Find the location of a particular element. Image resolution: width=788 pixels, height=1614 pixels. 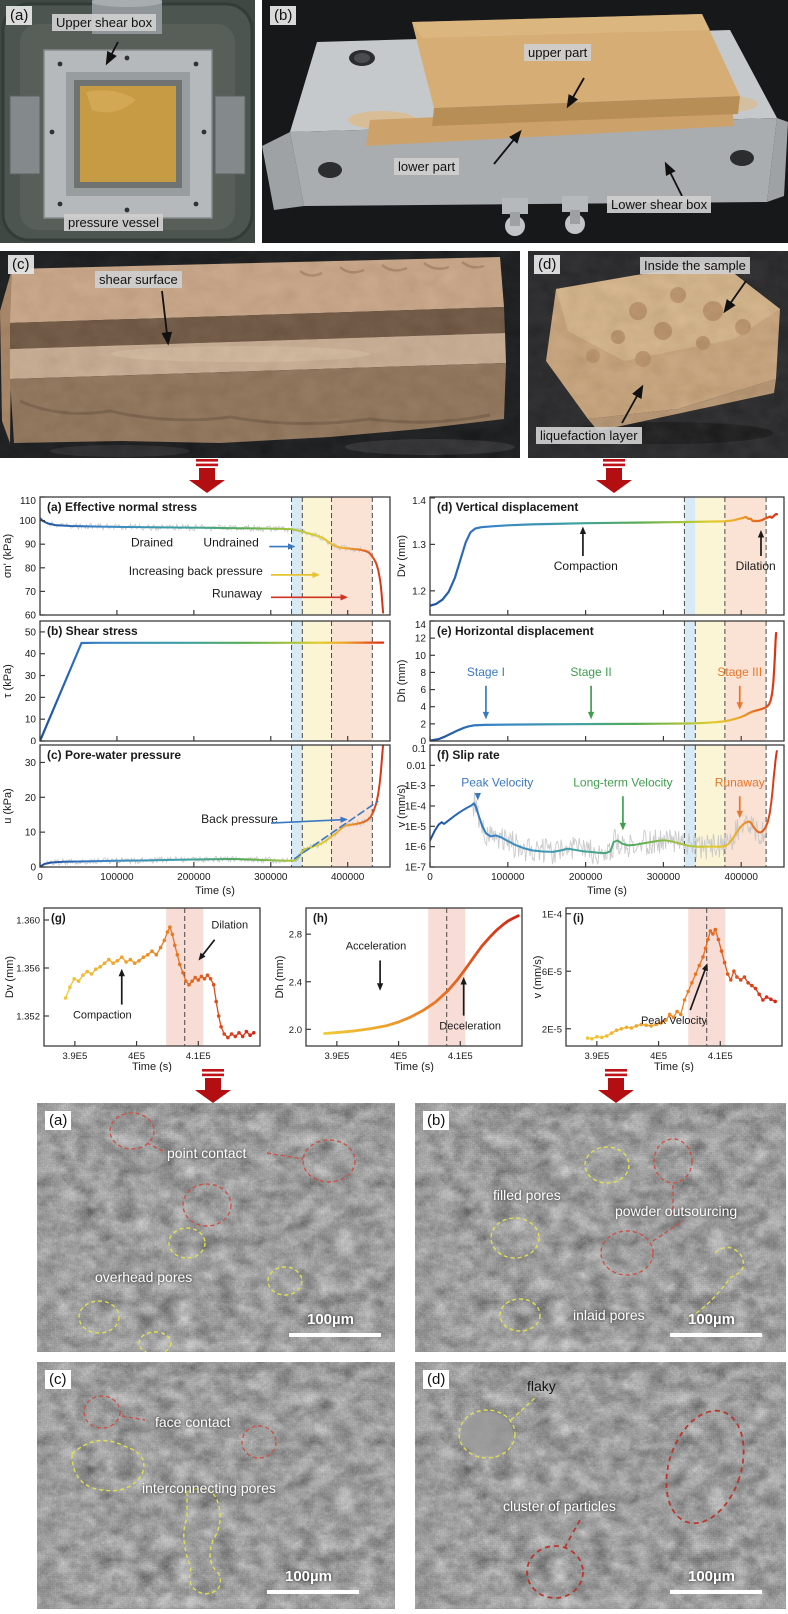

annotation-text: Dilation is located at coordinates (229, 926).